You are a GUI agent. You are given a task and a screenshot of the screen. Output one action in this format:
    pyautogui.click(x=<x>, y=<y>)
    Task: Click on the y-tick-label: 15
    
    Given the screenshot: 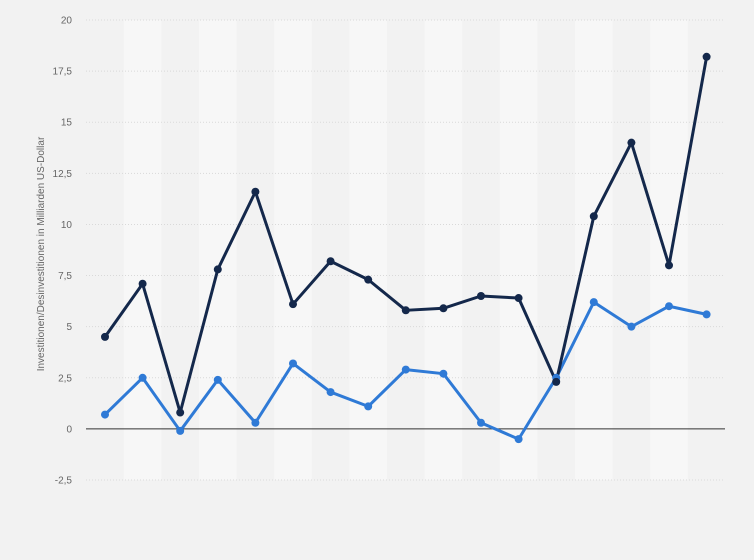 What is the action you would take?
    pyautogui.click(x=67, y=123)
    